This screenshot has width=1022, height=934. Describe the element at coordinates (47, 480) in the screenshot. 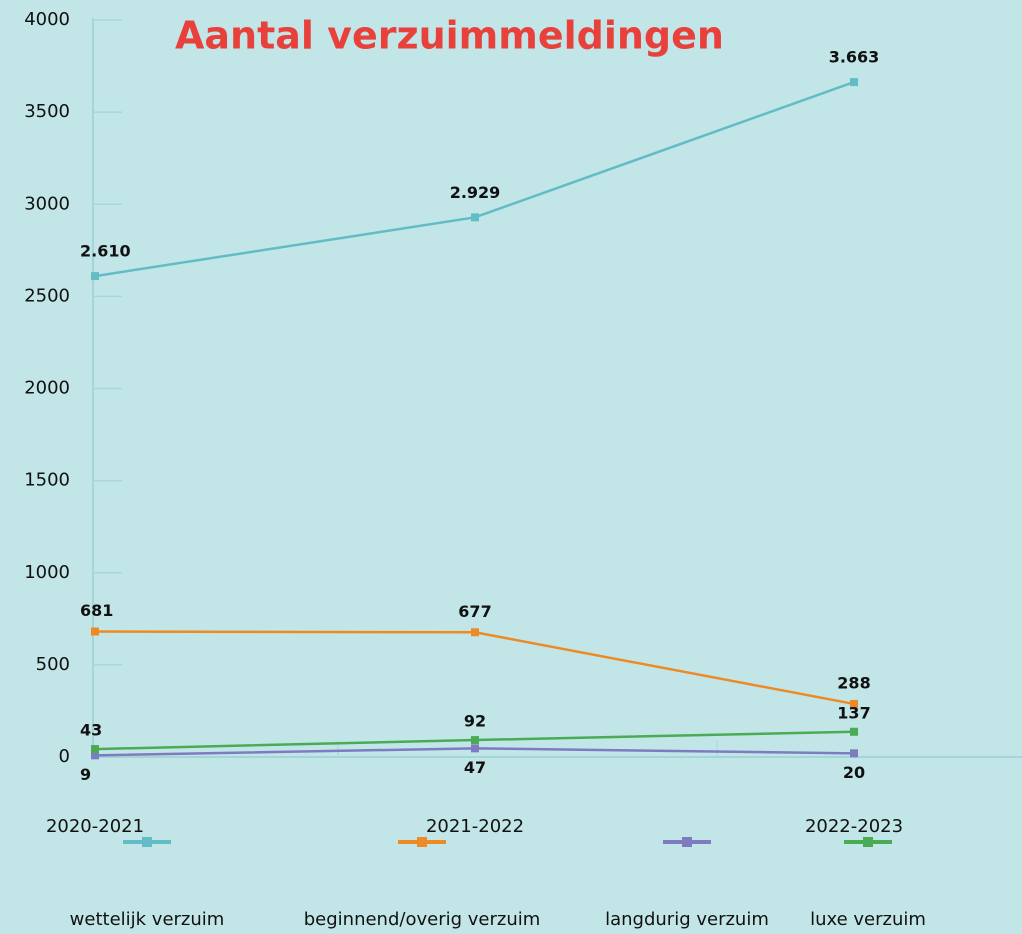

I see `y-tick-label: 1500` at that location.